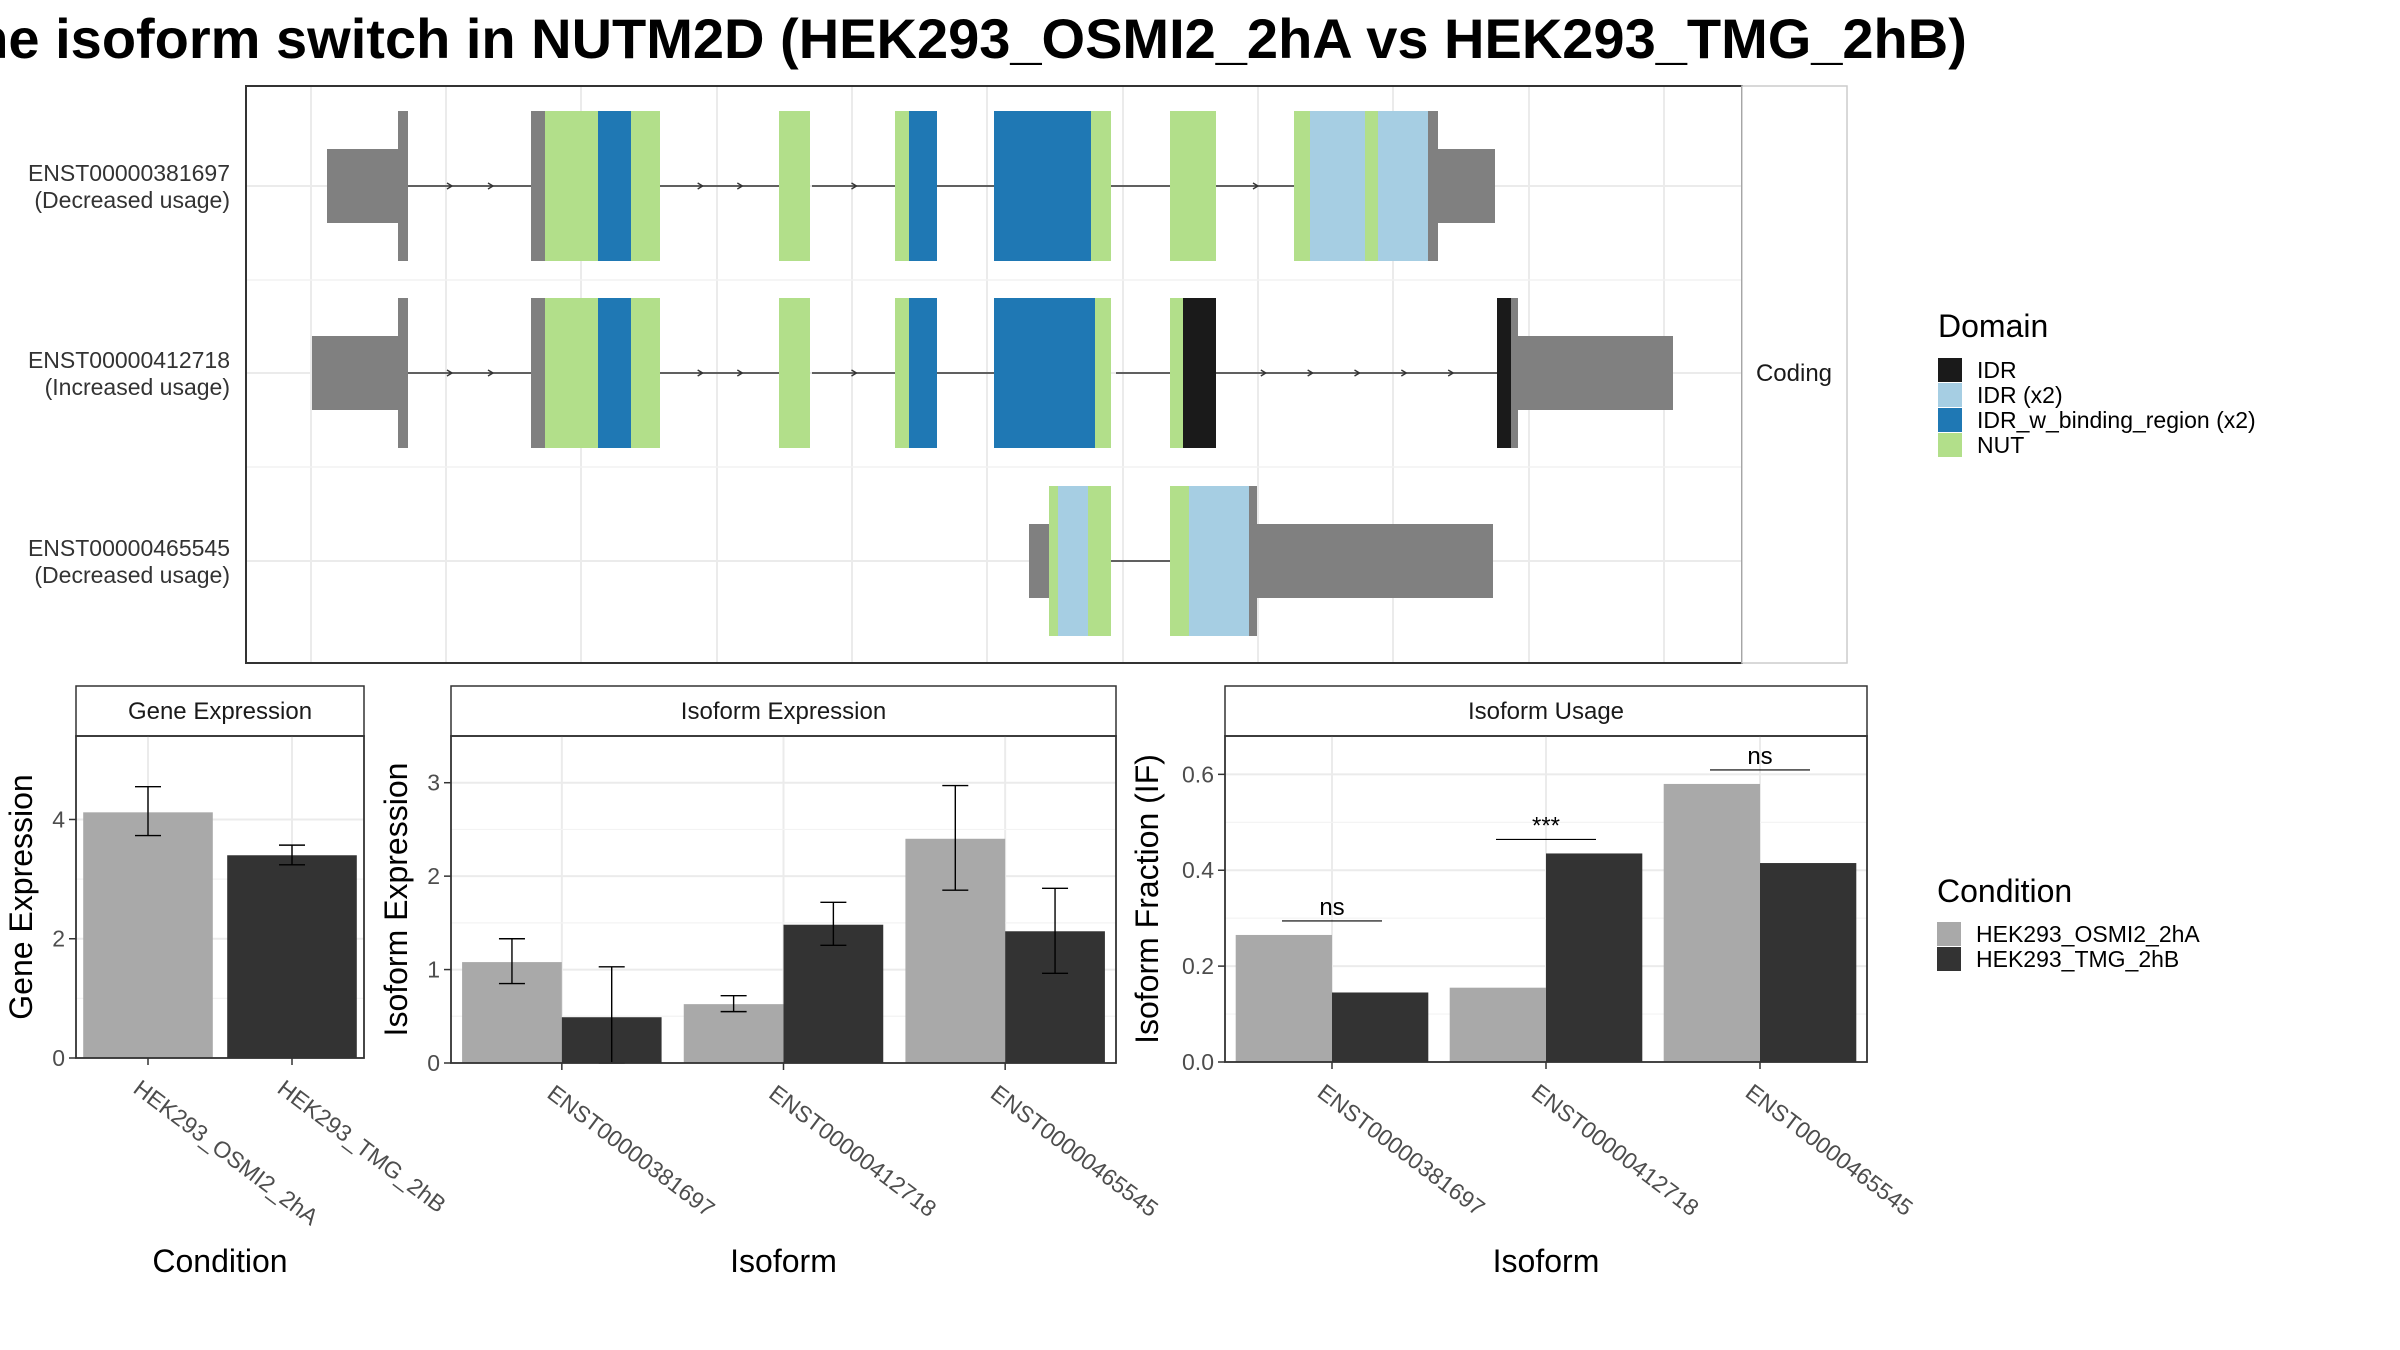  What do you see at coordinates (2088, 934) in the screenshot?
I see `condition-legend-label: HEK293_OSMI2_2hA` at bounding box center [2088, 934].